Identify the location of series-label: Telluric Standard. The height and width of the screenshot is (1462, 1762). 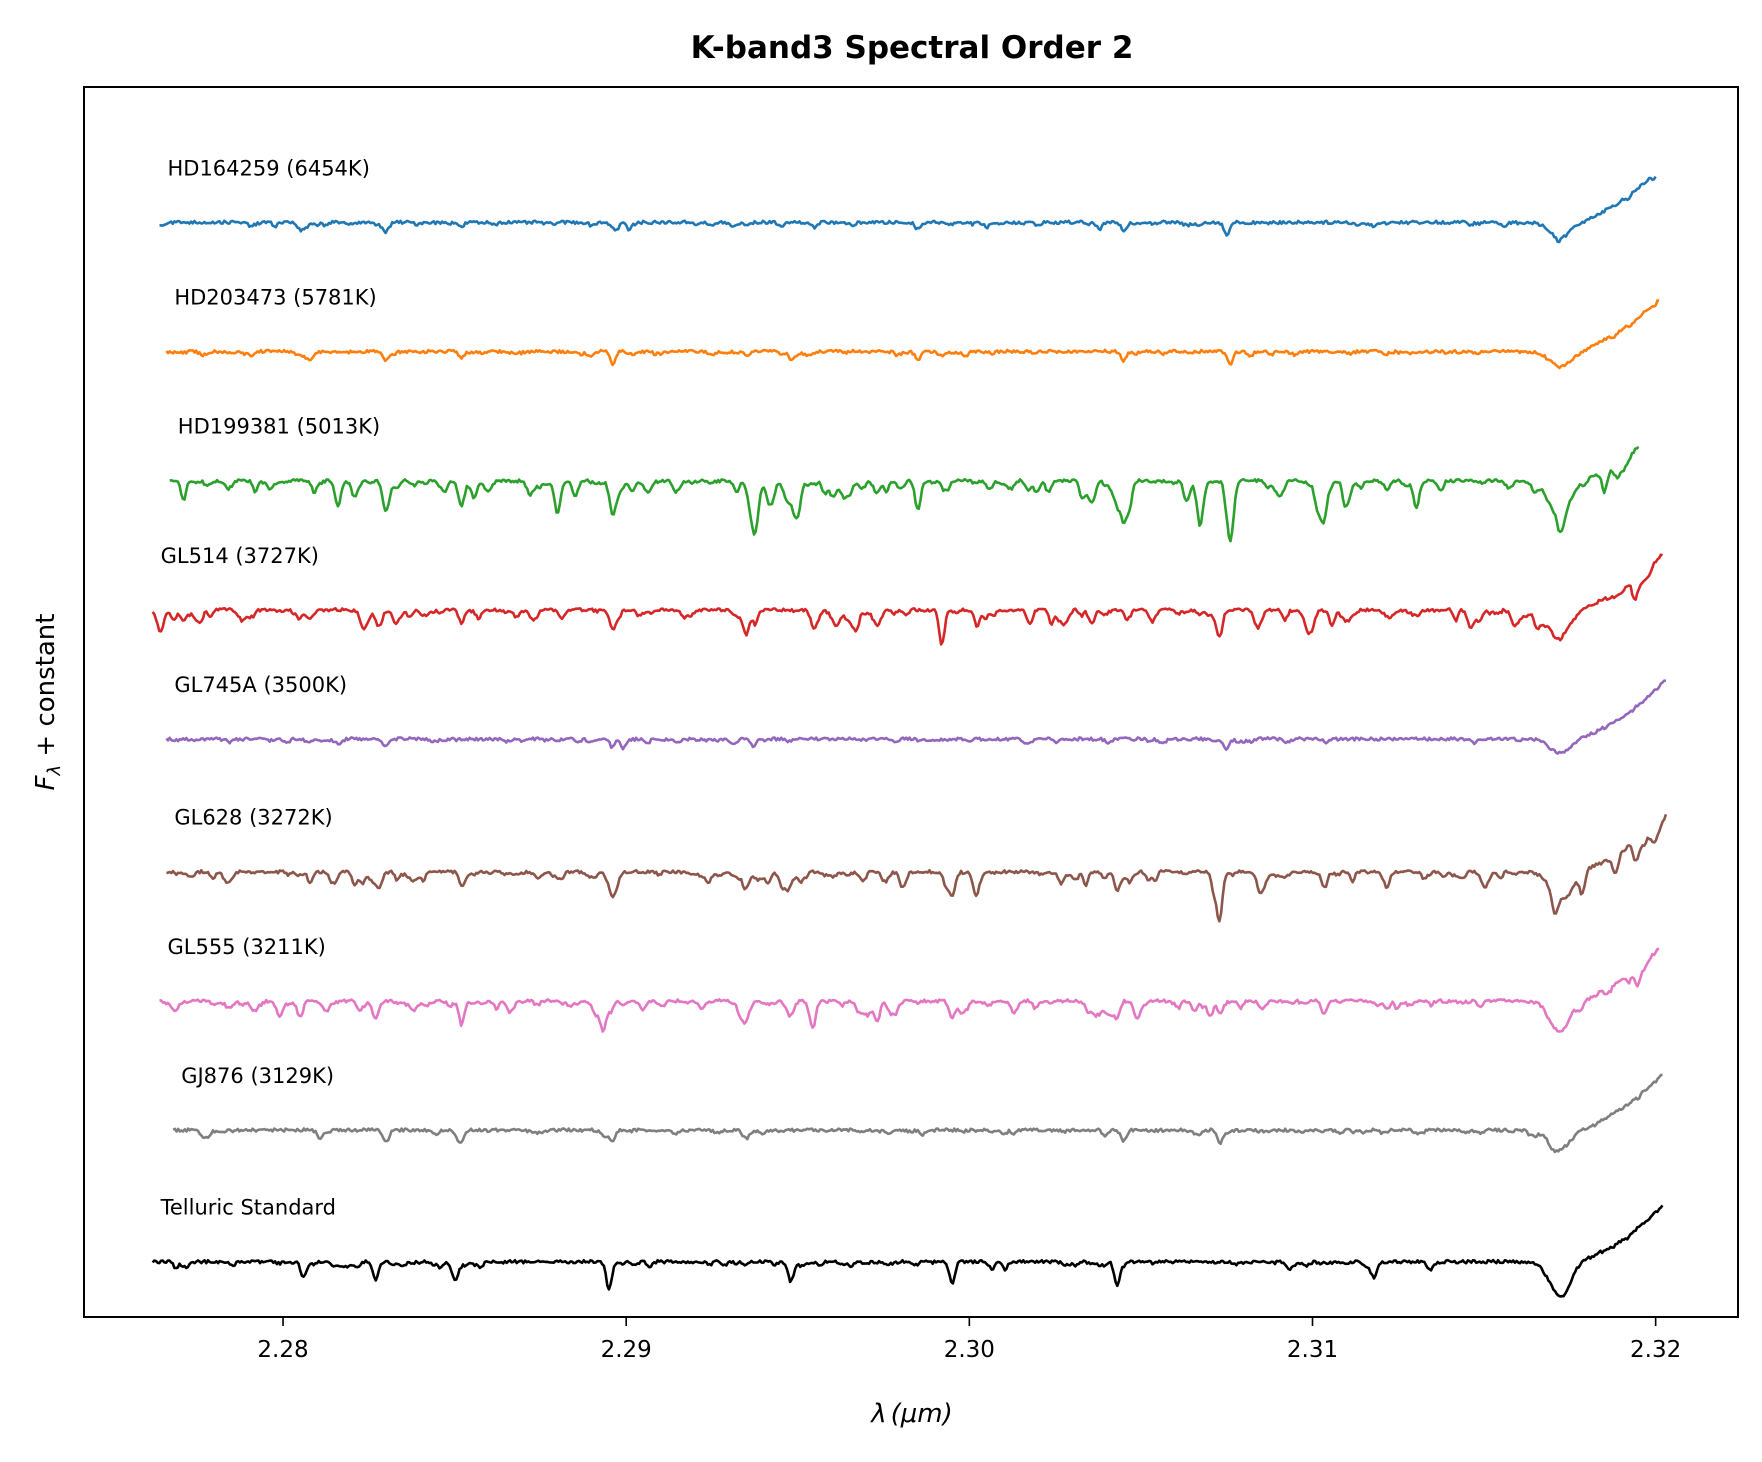
(248, 1208).